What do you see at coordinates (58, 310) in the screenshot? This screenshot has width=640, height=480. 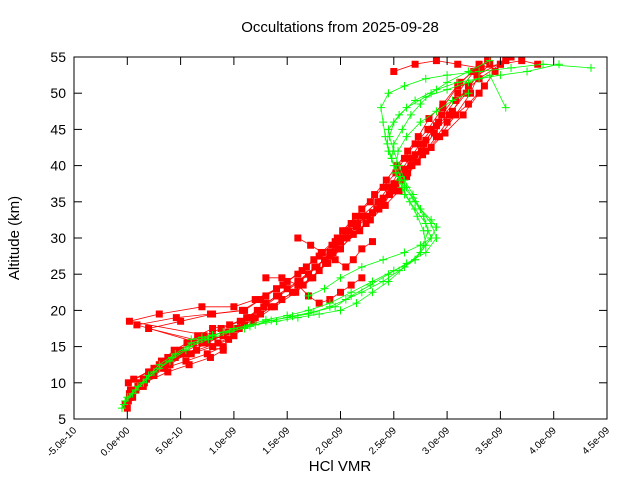 I see `y-tick-label: 20` at bounding box center [58, 310].